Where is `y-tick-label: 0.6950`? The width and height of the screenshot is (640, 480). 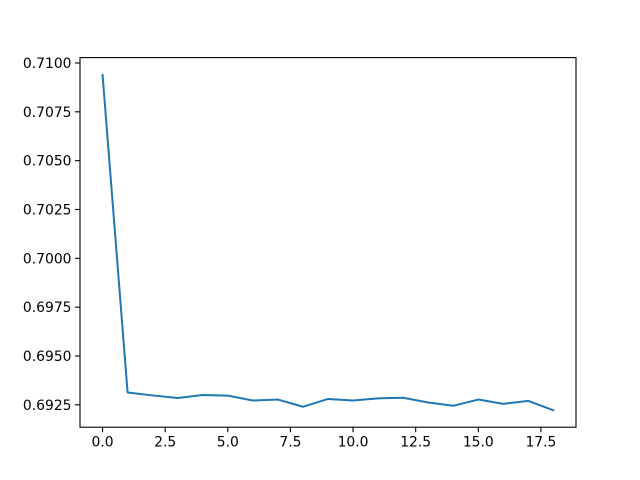
y-tick-label: 0.6950 is located at coordinates (47, 357).